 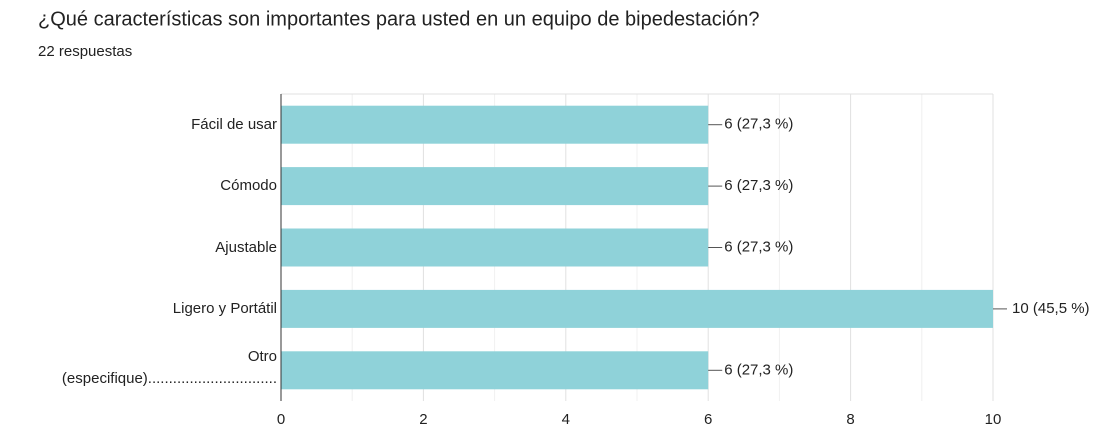 What do you see at coordinates (850, 419) in the screenshot?
I see `x-tick-label: 8` at bounding box center [850, 419].